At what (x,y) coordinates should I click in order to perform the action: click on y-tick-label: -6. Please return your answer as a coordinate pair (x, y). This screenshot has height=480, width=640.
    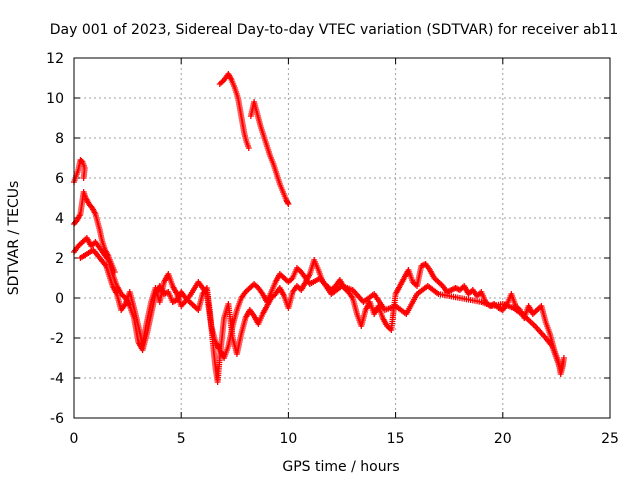
    Looking at the image, I should click on (57, 419).